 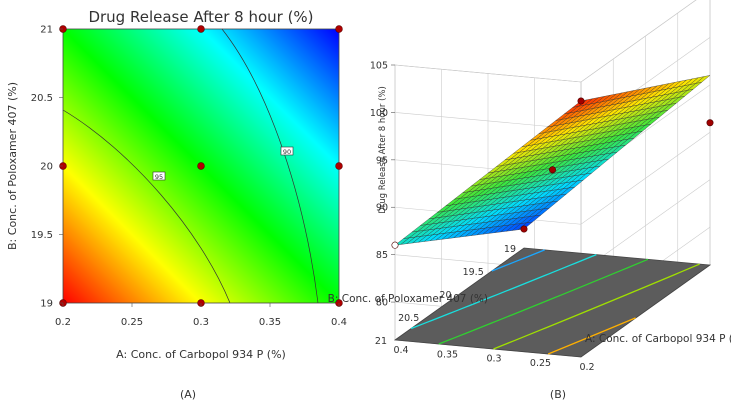 I want to click on contour-label: 90, so click(x=287, y=152).